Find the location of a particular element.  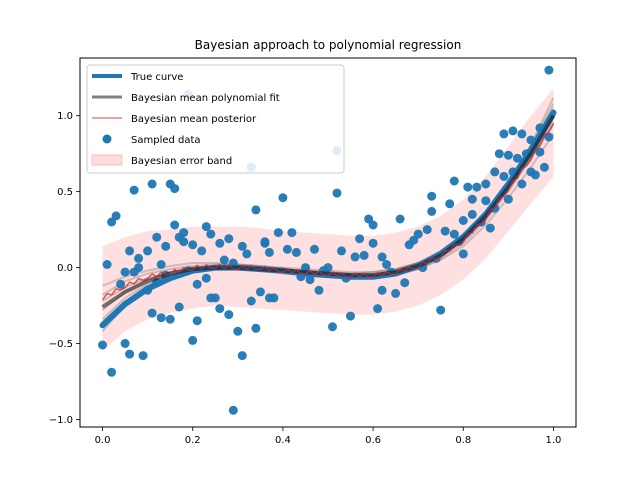

legend-label: Bayesian mean polynomial fit is located at coordinates (205, 98).